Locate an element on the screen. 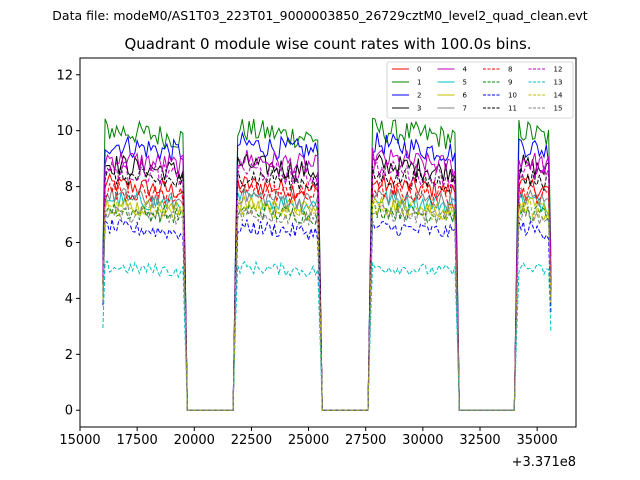  x-tick-label: 20000 is located at coordinates (194, 440).